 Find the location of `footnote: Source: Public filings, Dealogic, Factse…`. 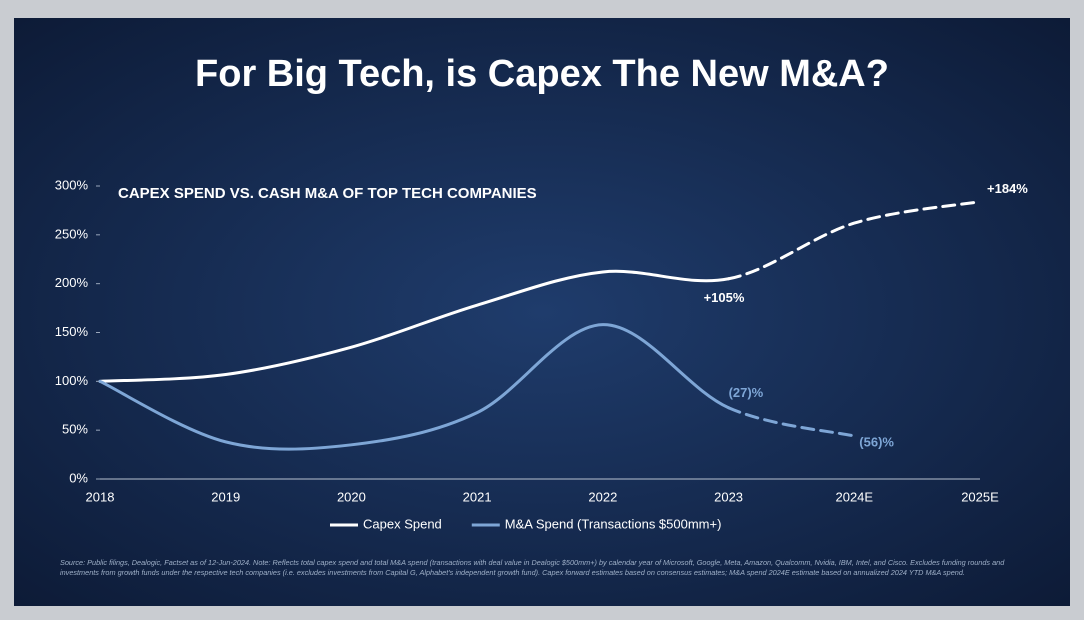

footnote: Source: Public filings, Dealogic, Factse… is located at coordinates (532, 567).